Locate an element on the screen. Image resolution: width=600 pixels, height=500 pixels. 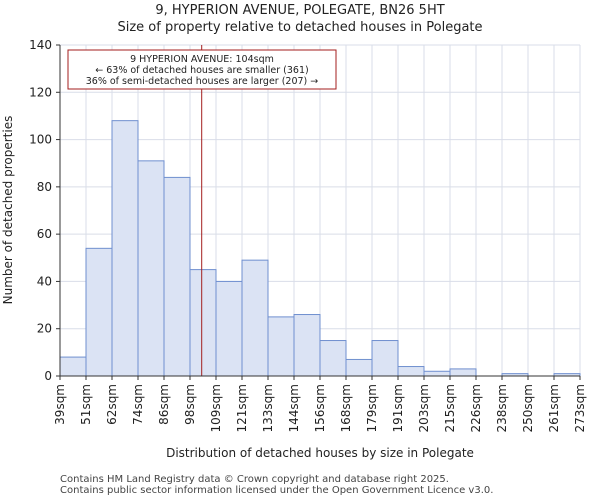
x-tick-label: 109sqm is located at coordinates (216, 408).